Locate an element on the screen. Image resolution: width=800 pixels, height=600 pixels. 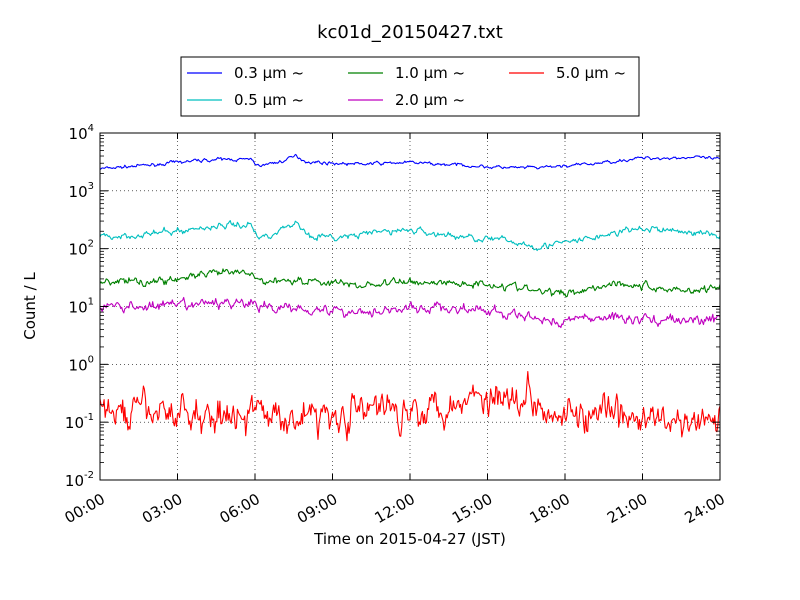
y-tick-label: 10⁻² is located at coordinates (79, 480).